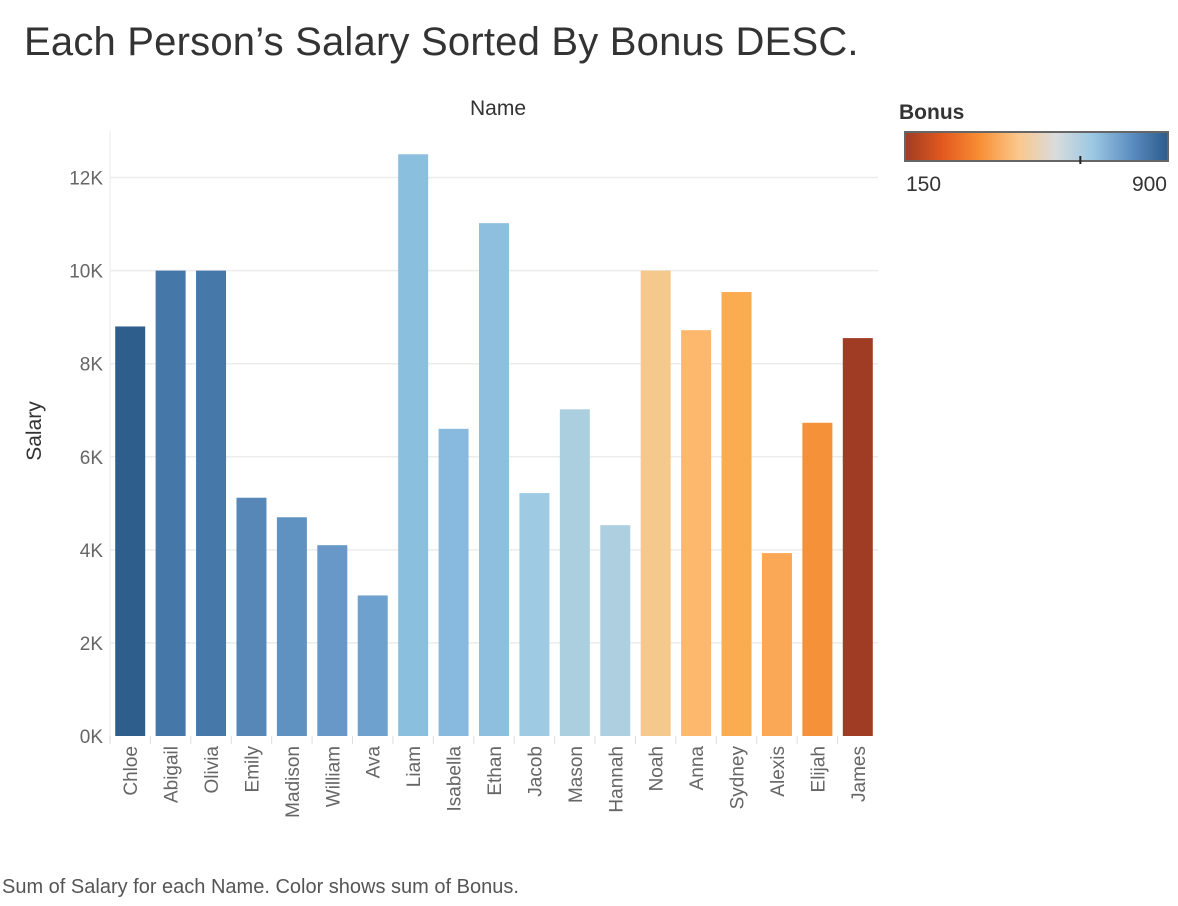  What do you see at coordinates (172, 774) in the screenshot?
I see `x-tick-label: Abigail` at bounding box center [172, 774].